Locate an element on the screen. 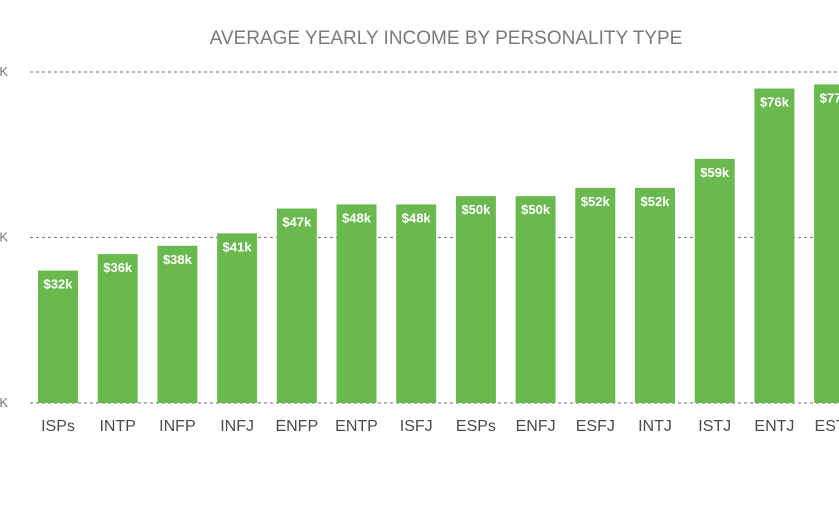  bar-infj is located at coordinates (237, 318).